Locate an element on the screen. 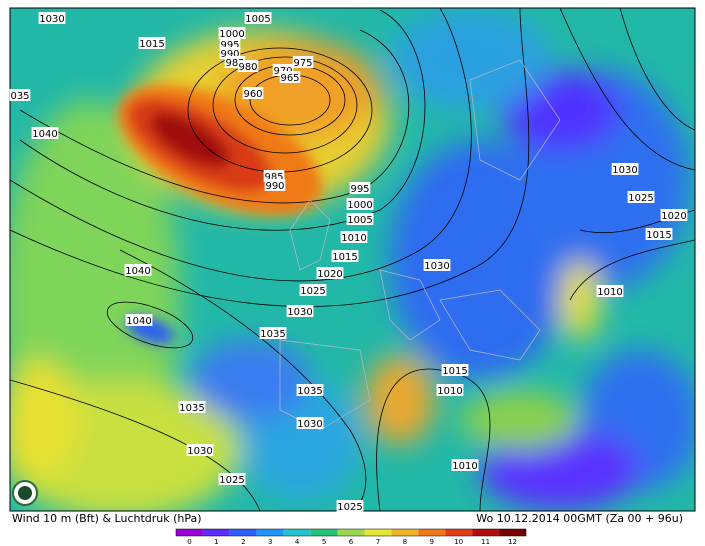 The height and width of the screenshot is (546, 705). scale-label: 2 is located at coordinates (243, 542).